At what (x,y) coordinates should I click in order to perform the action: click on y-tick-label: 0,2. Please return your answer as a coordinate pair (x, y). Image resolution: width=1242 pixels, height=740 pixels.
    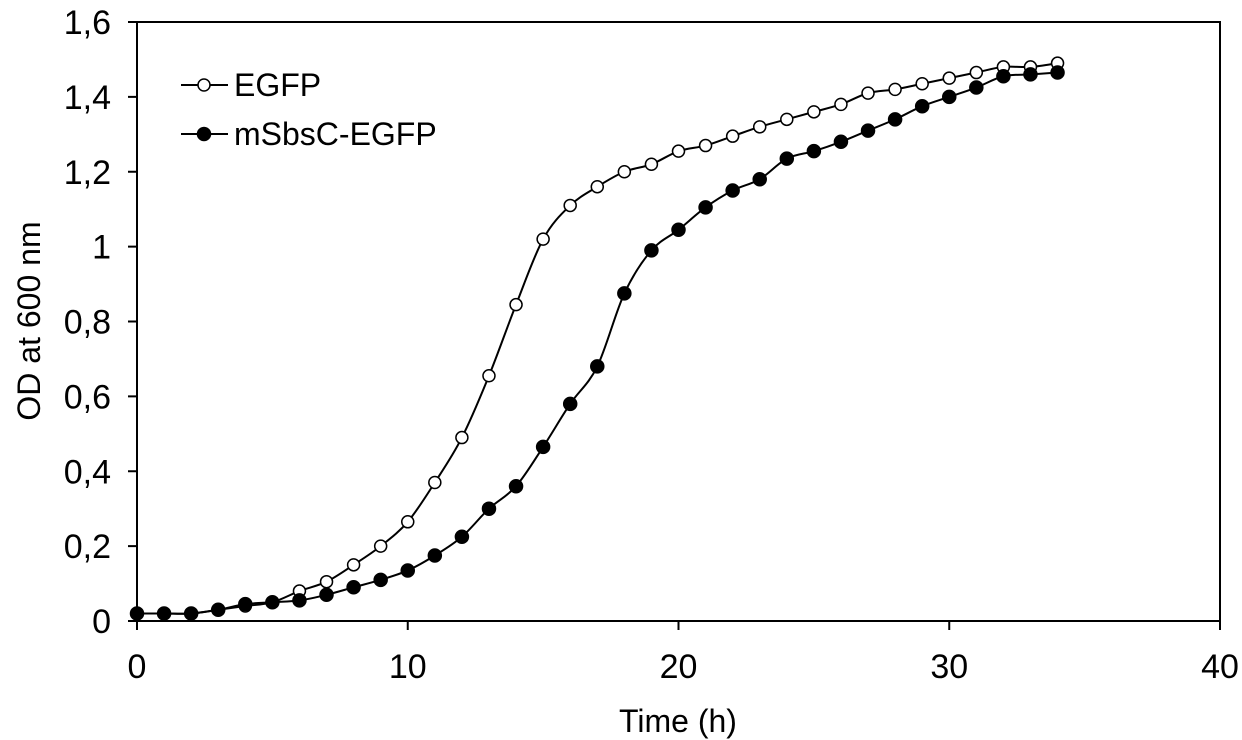
    Looking at the image, I should click on (87, 547).